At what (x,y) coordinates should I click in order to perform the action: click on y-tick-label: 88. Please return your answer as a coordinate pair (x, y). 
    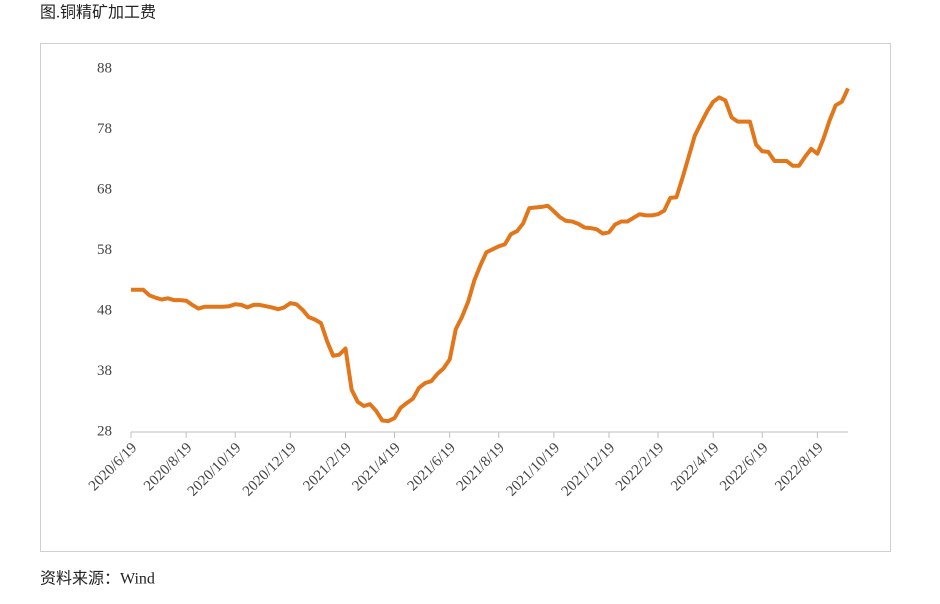
    Looking at the image, I should click on (104, 68).